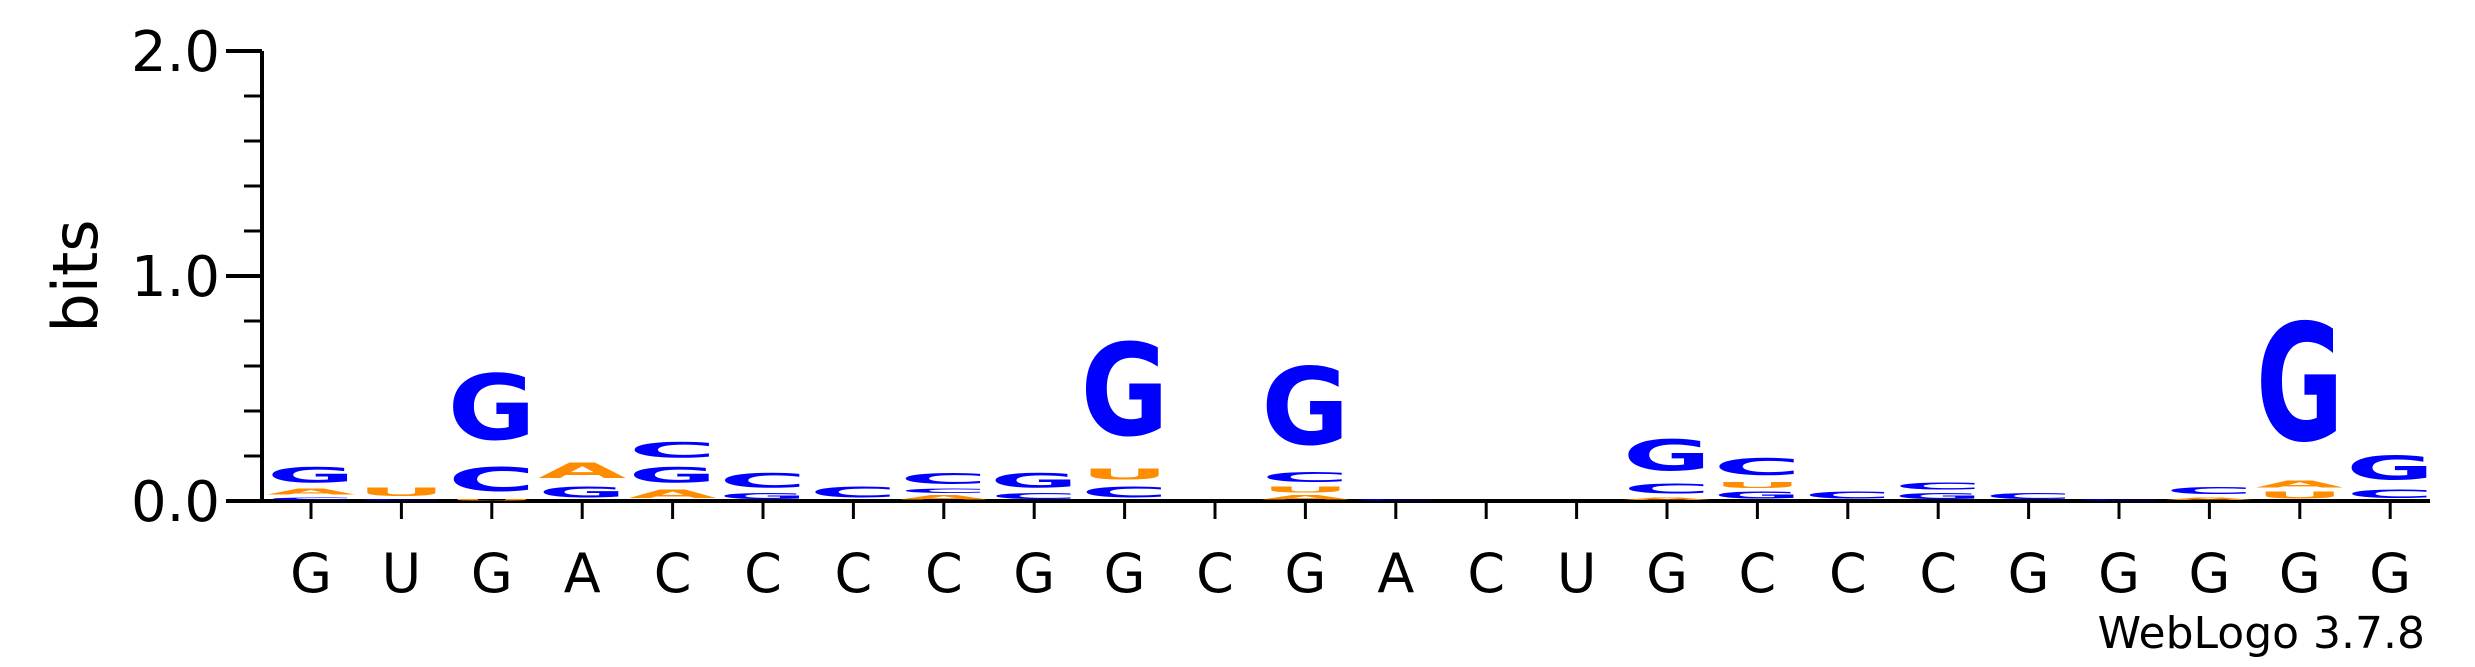  What do you see at coordinates (175, 277) in the screenshot?
I see `y-tick-label: 1.0` at bounding box center [175, 277].